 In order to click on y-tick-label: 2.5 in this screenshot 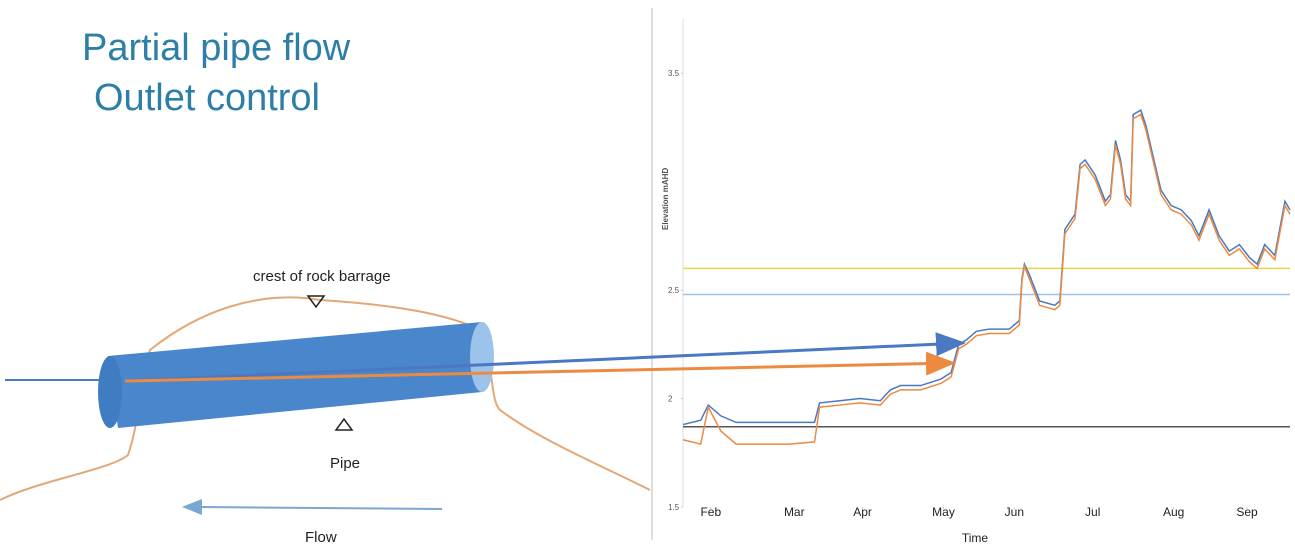, I will do `click(674, 290)`.